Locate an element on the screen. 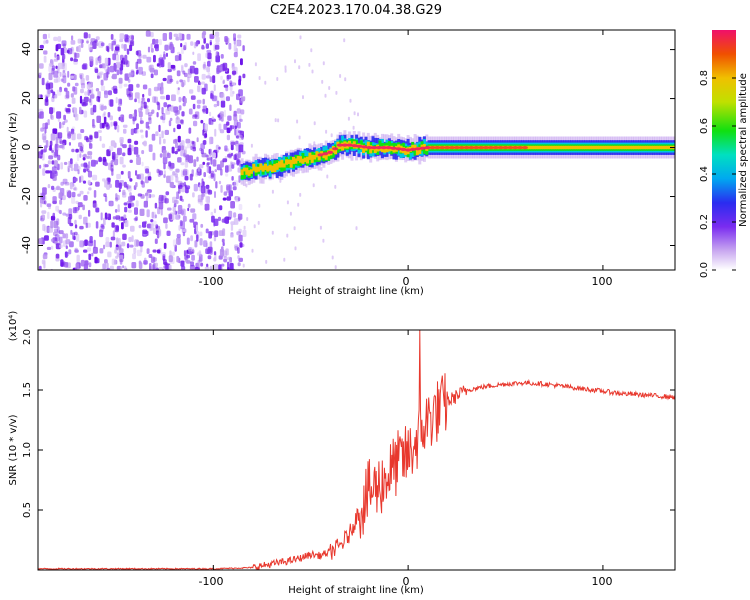 The image size is (750, 600). snr-xtick-label: -100 is located at coordinates (211, 581).